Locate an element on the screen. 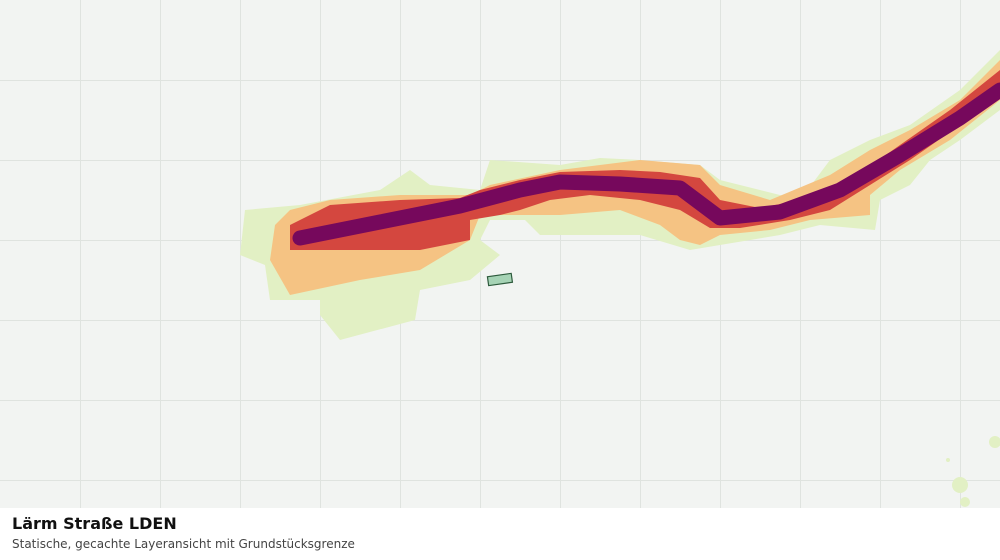 The image size is (1000, 560). noise-zone-low-fragments is located at coordinates (973, 471).